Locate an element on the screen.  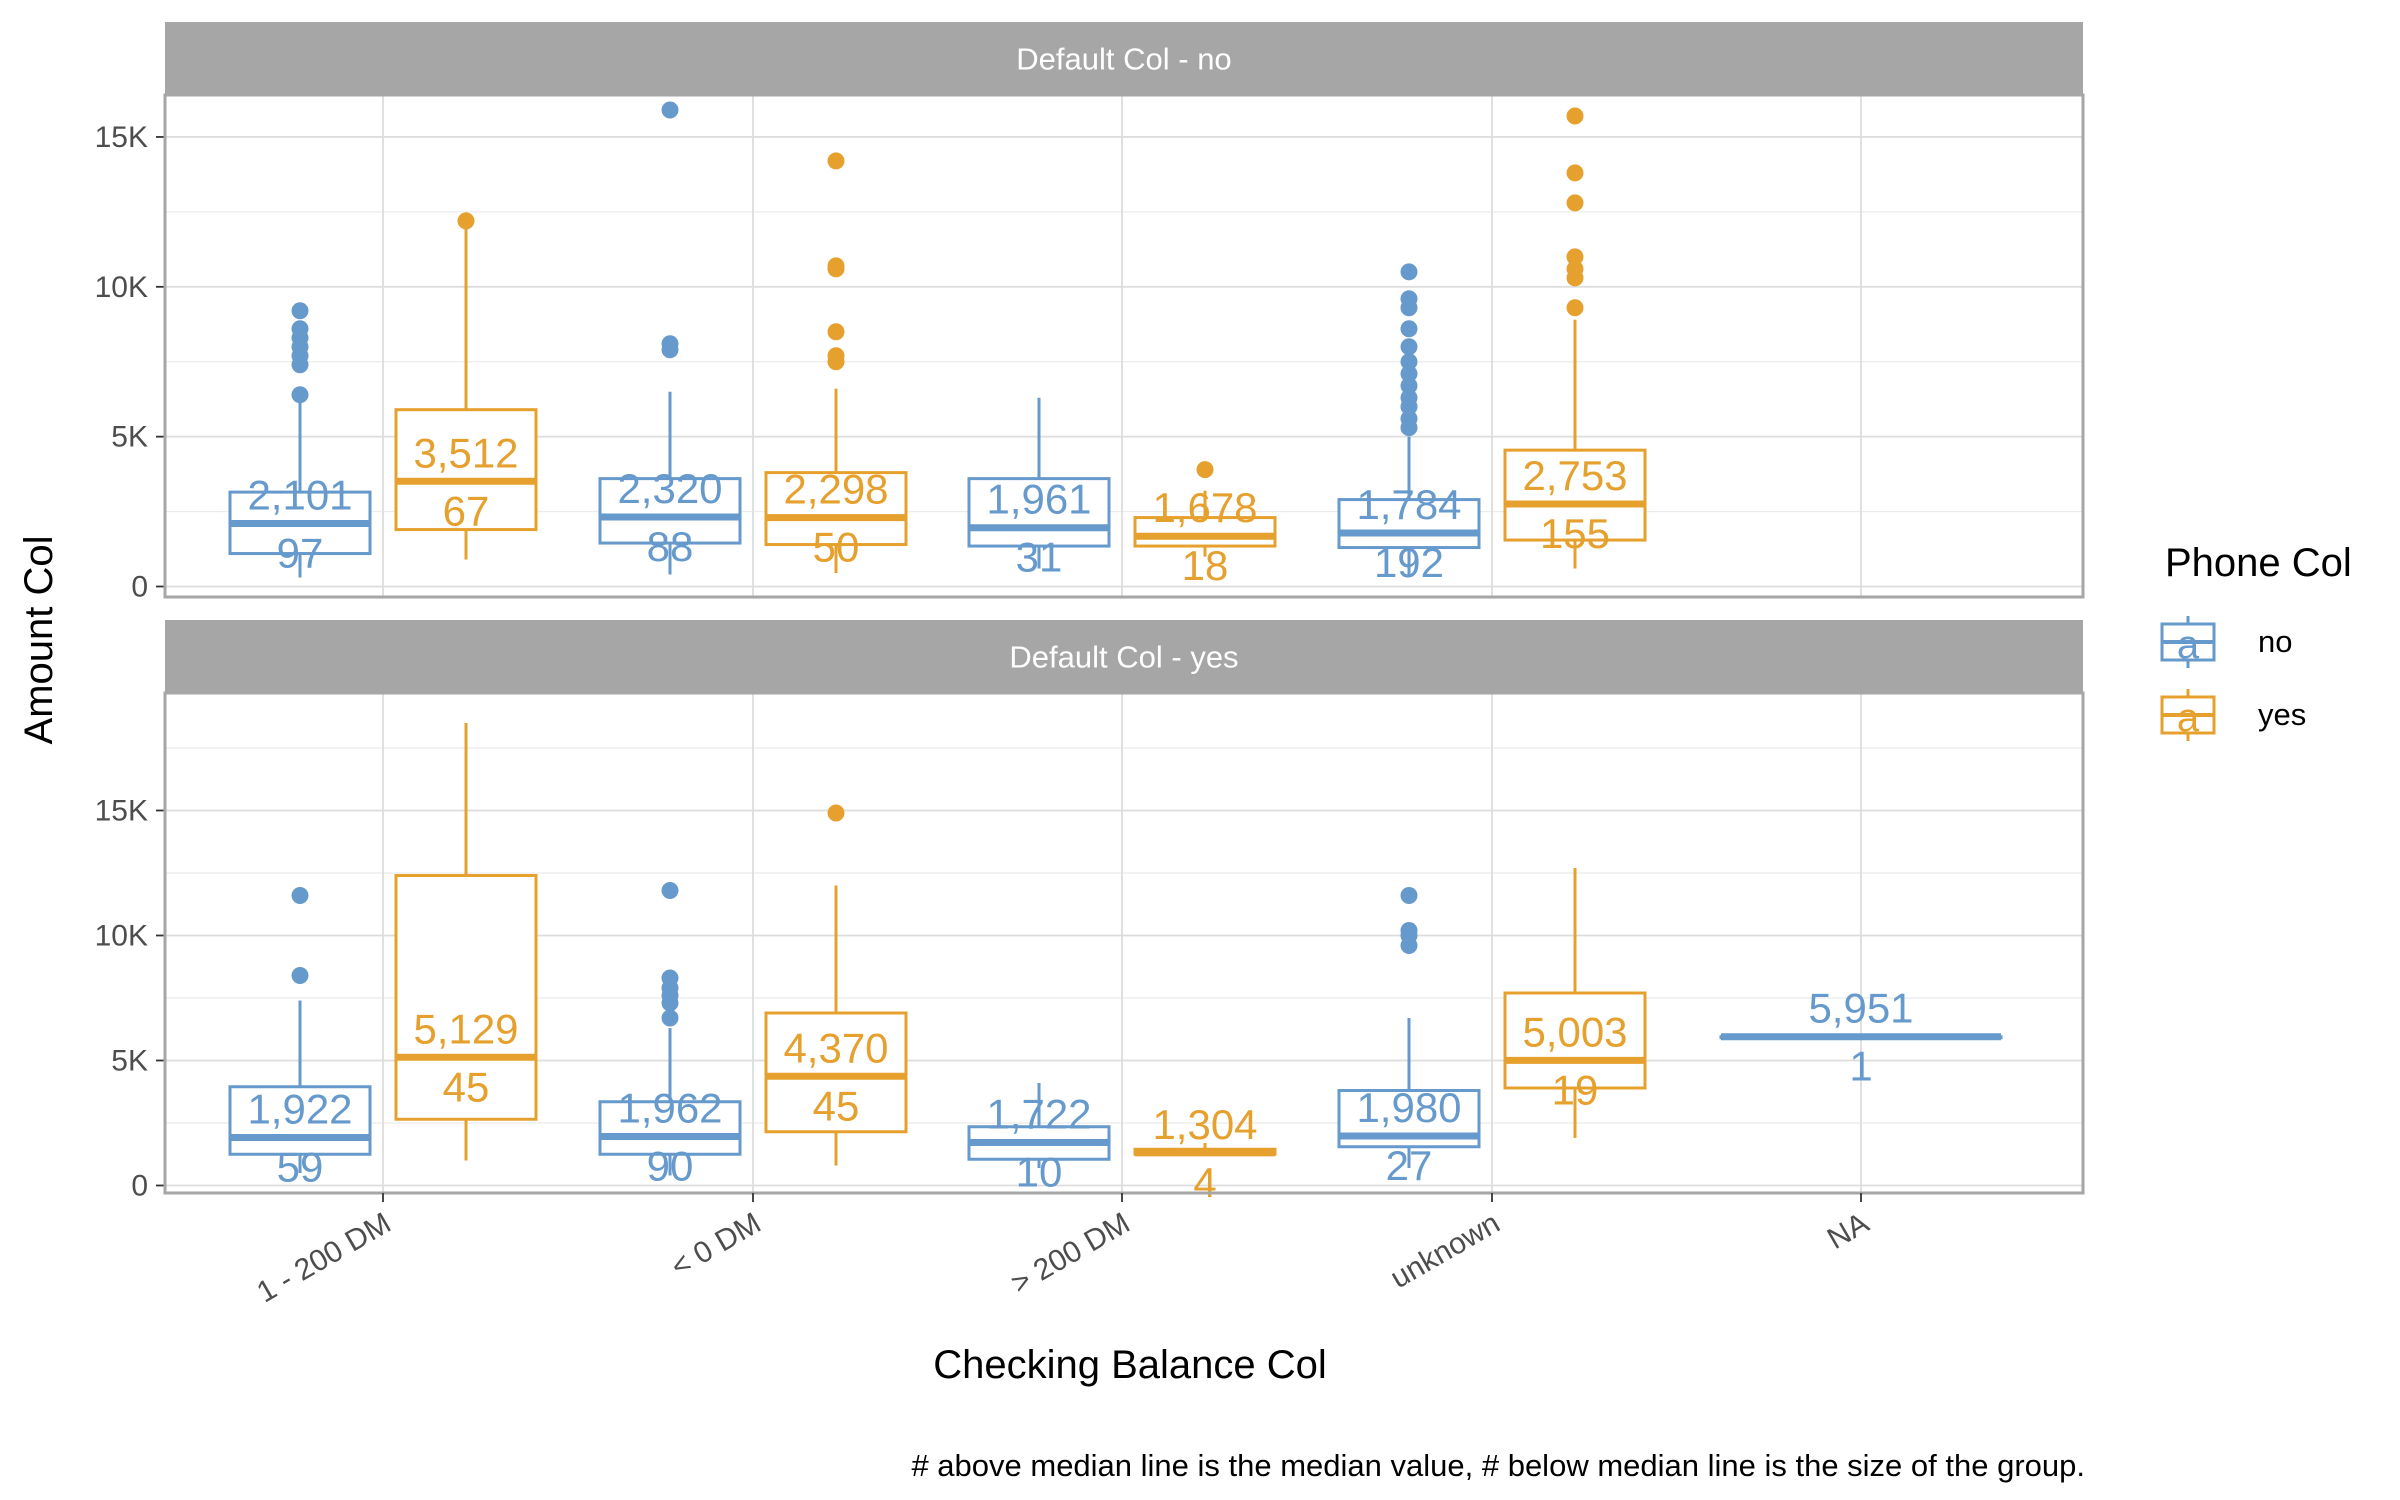
group-size-label: 67 is located at coordinates (466, 510).